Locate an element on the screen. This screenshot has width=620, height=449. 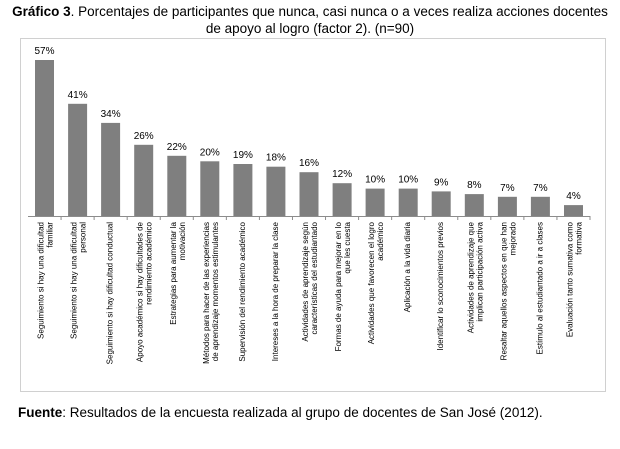
x-tick-label-line: Apoyo académico si hay dificultades de is located at coordinates (140, 291).